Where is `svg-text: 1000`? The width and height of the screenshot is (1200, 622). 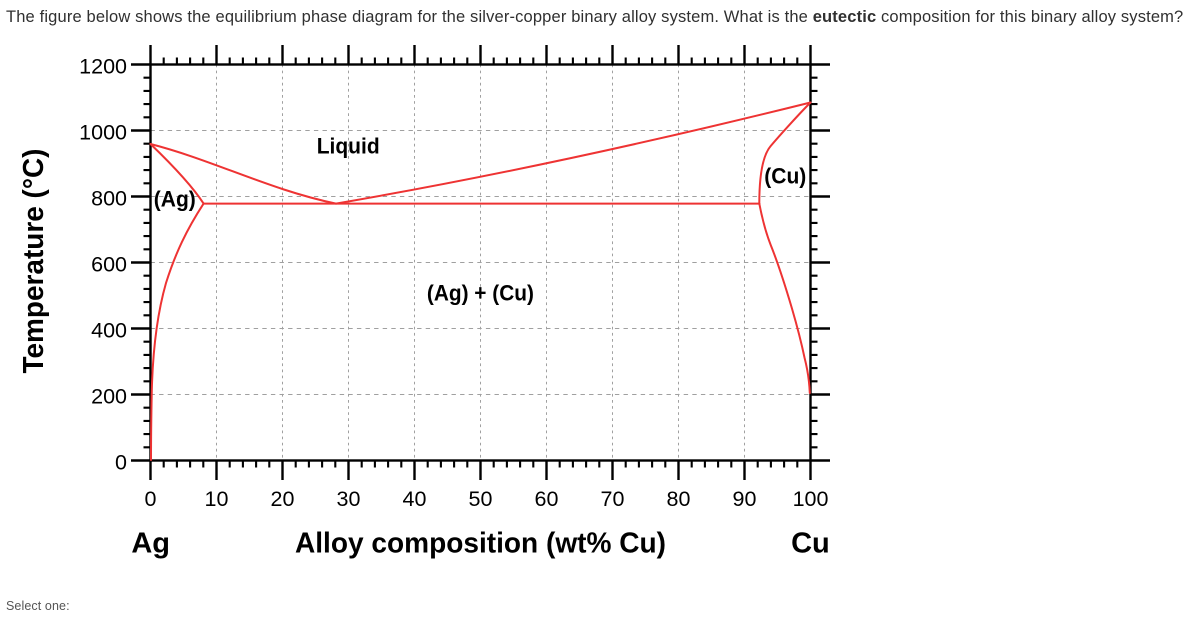
svg-text: 1000 is located at coordinates (103, 133).